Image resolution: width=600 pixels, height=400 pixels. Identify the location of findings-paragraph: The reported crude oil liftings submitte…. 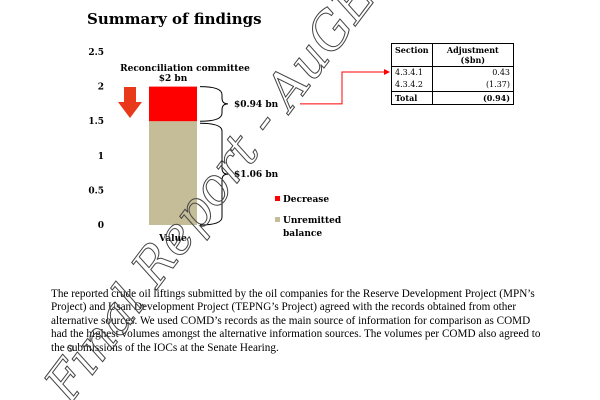
(296, 321).